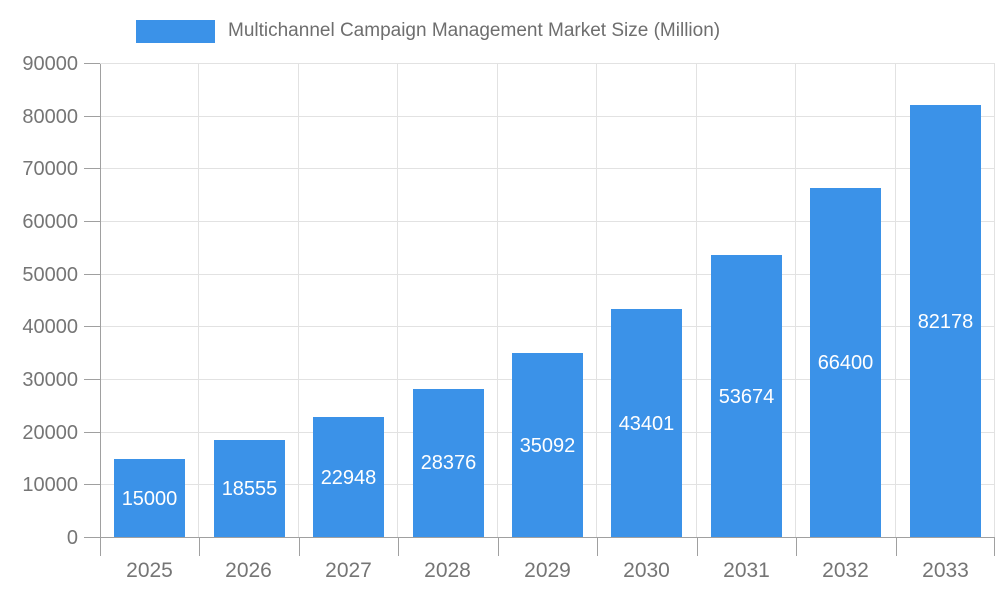 Image resolution: width=1000 pixels, height=600 pixels. What do you see at coordinates (50, 275) in the screenshot?
I see `y-axis-tick-label: 50000` at bounding box center [50, 275].